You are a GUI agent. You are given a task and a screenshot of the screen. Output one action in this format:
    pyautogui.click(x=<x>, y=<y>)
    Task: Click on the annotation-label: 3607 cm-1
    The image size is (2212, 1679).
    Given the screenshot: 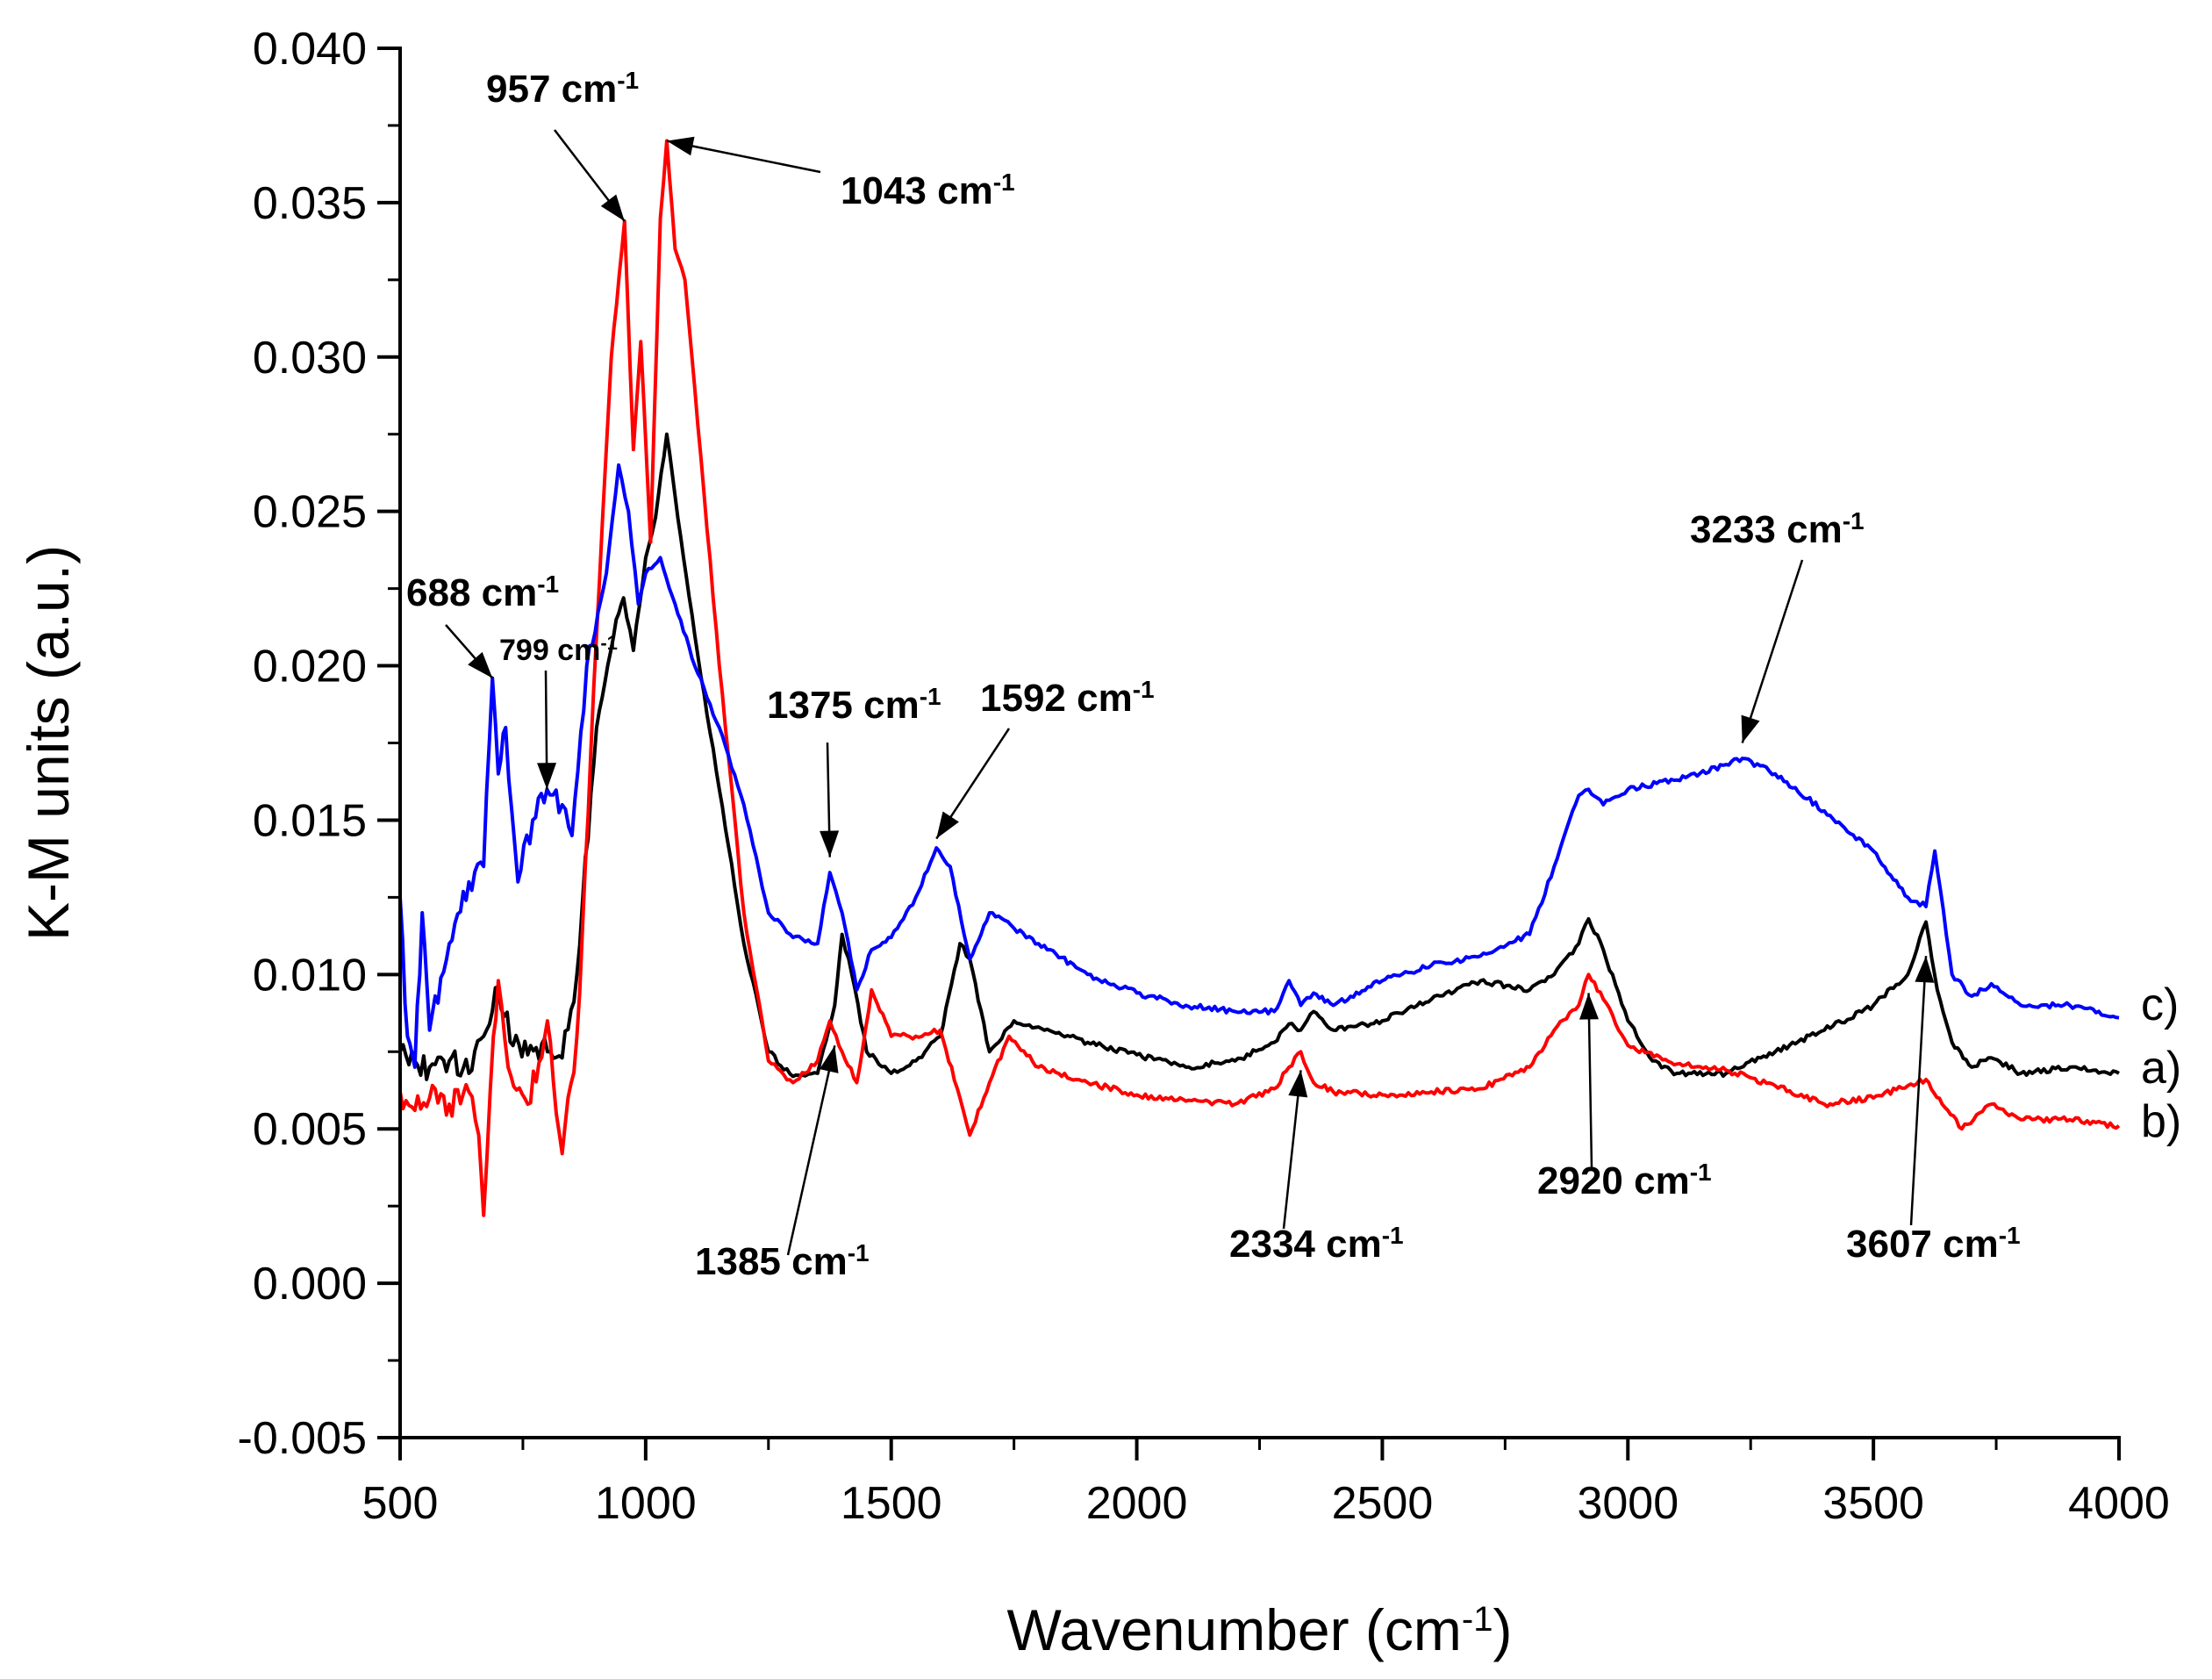 What is the action you would take?
    pyautogui.click(x=1933, y=1244)
    